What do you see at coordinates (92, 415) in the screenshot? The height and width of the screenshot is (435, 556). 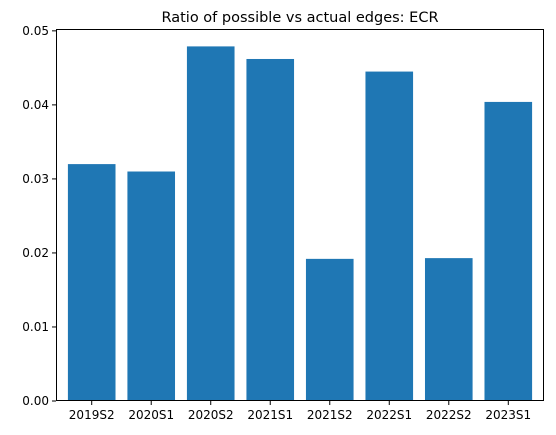 I see `x-tick-label: 2019S2` at bounding box center [92, 415].